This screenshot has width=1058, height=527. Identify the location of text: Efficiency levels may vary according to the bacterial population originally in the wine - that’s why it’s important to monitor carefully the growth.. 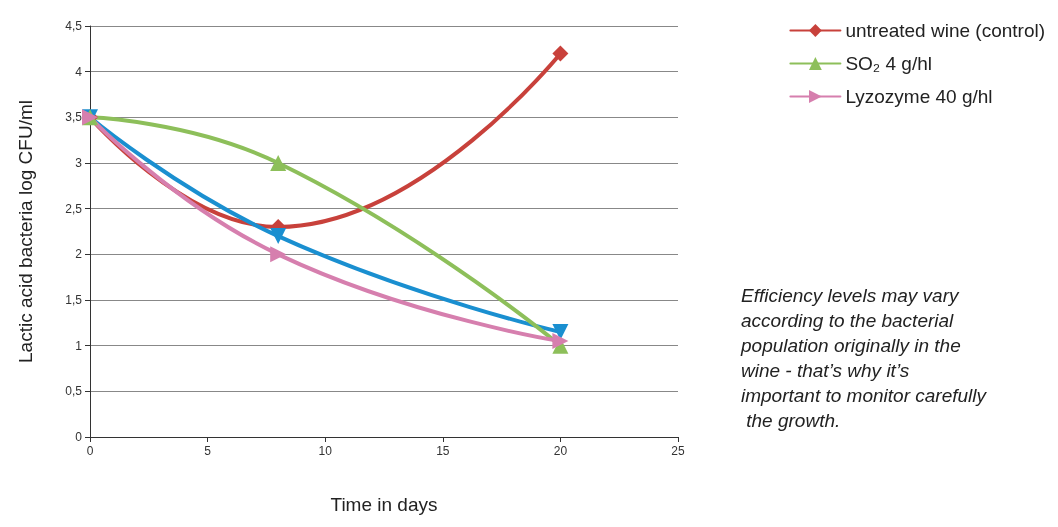
(864, 358).